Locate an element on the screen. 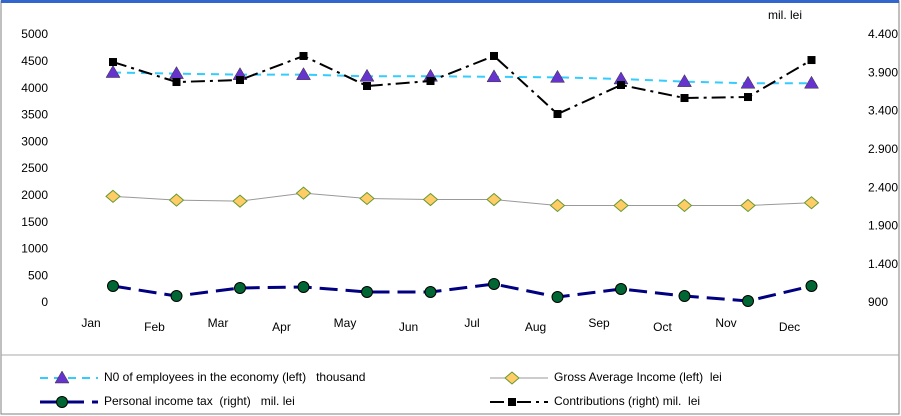  y2-tick-label: 1.900 is located at coordinates (883, 226).